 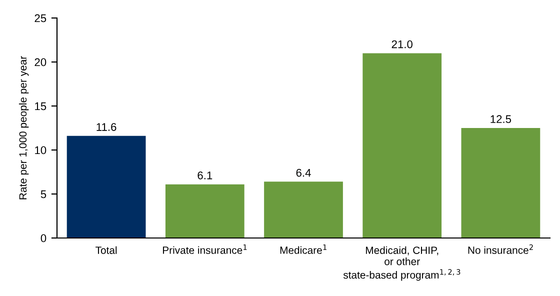 What do you see at coordinates (501, 119) in the screenshot?
I see `data-label: 12.5` at bounding box center [501, 119].